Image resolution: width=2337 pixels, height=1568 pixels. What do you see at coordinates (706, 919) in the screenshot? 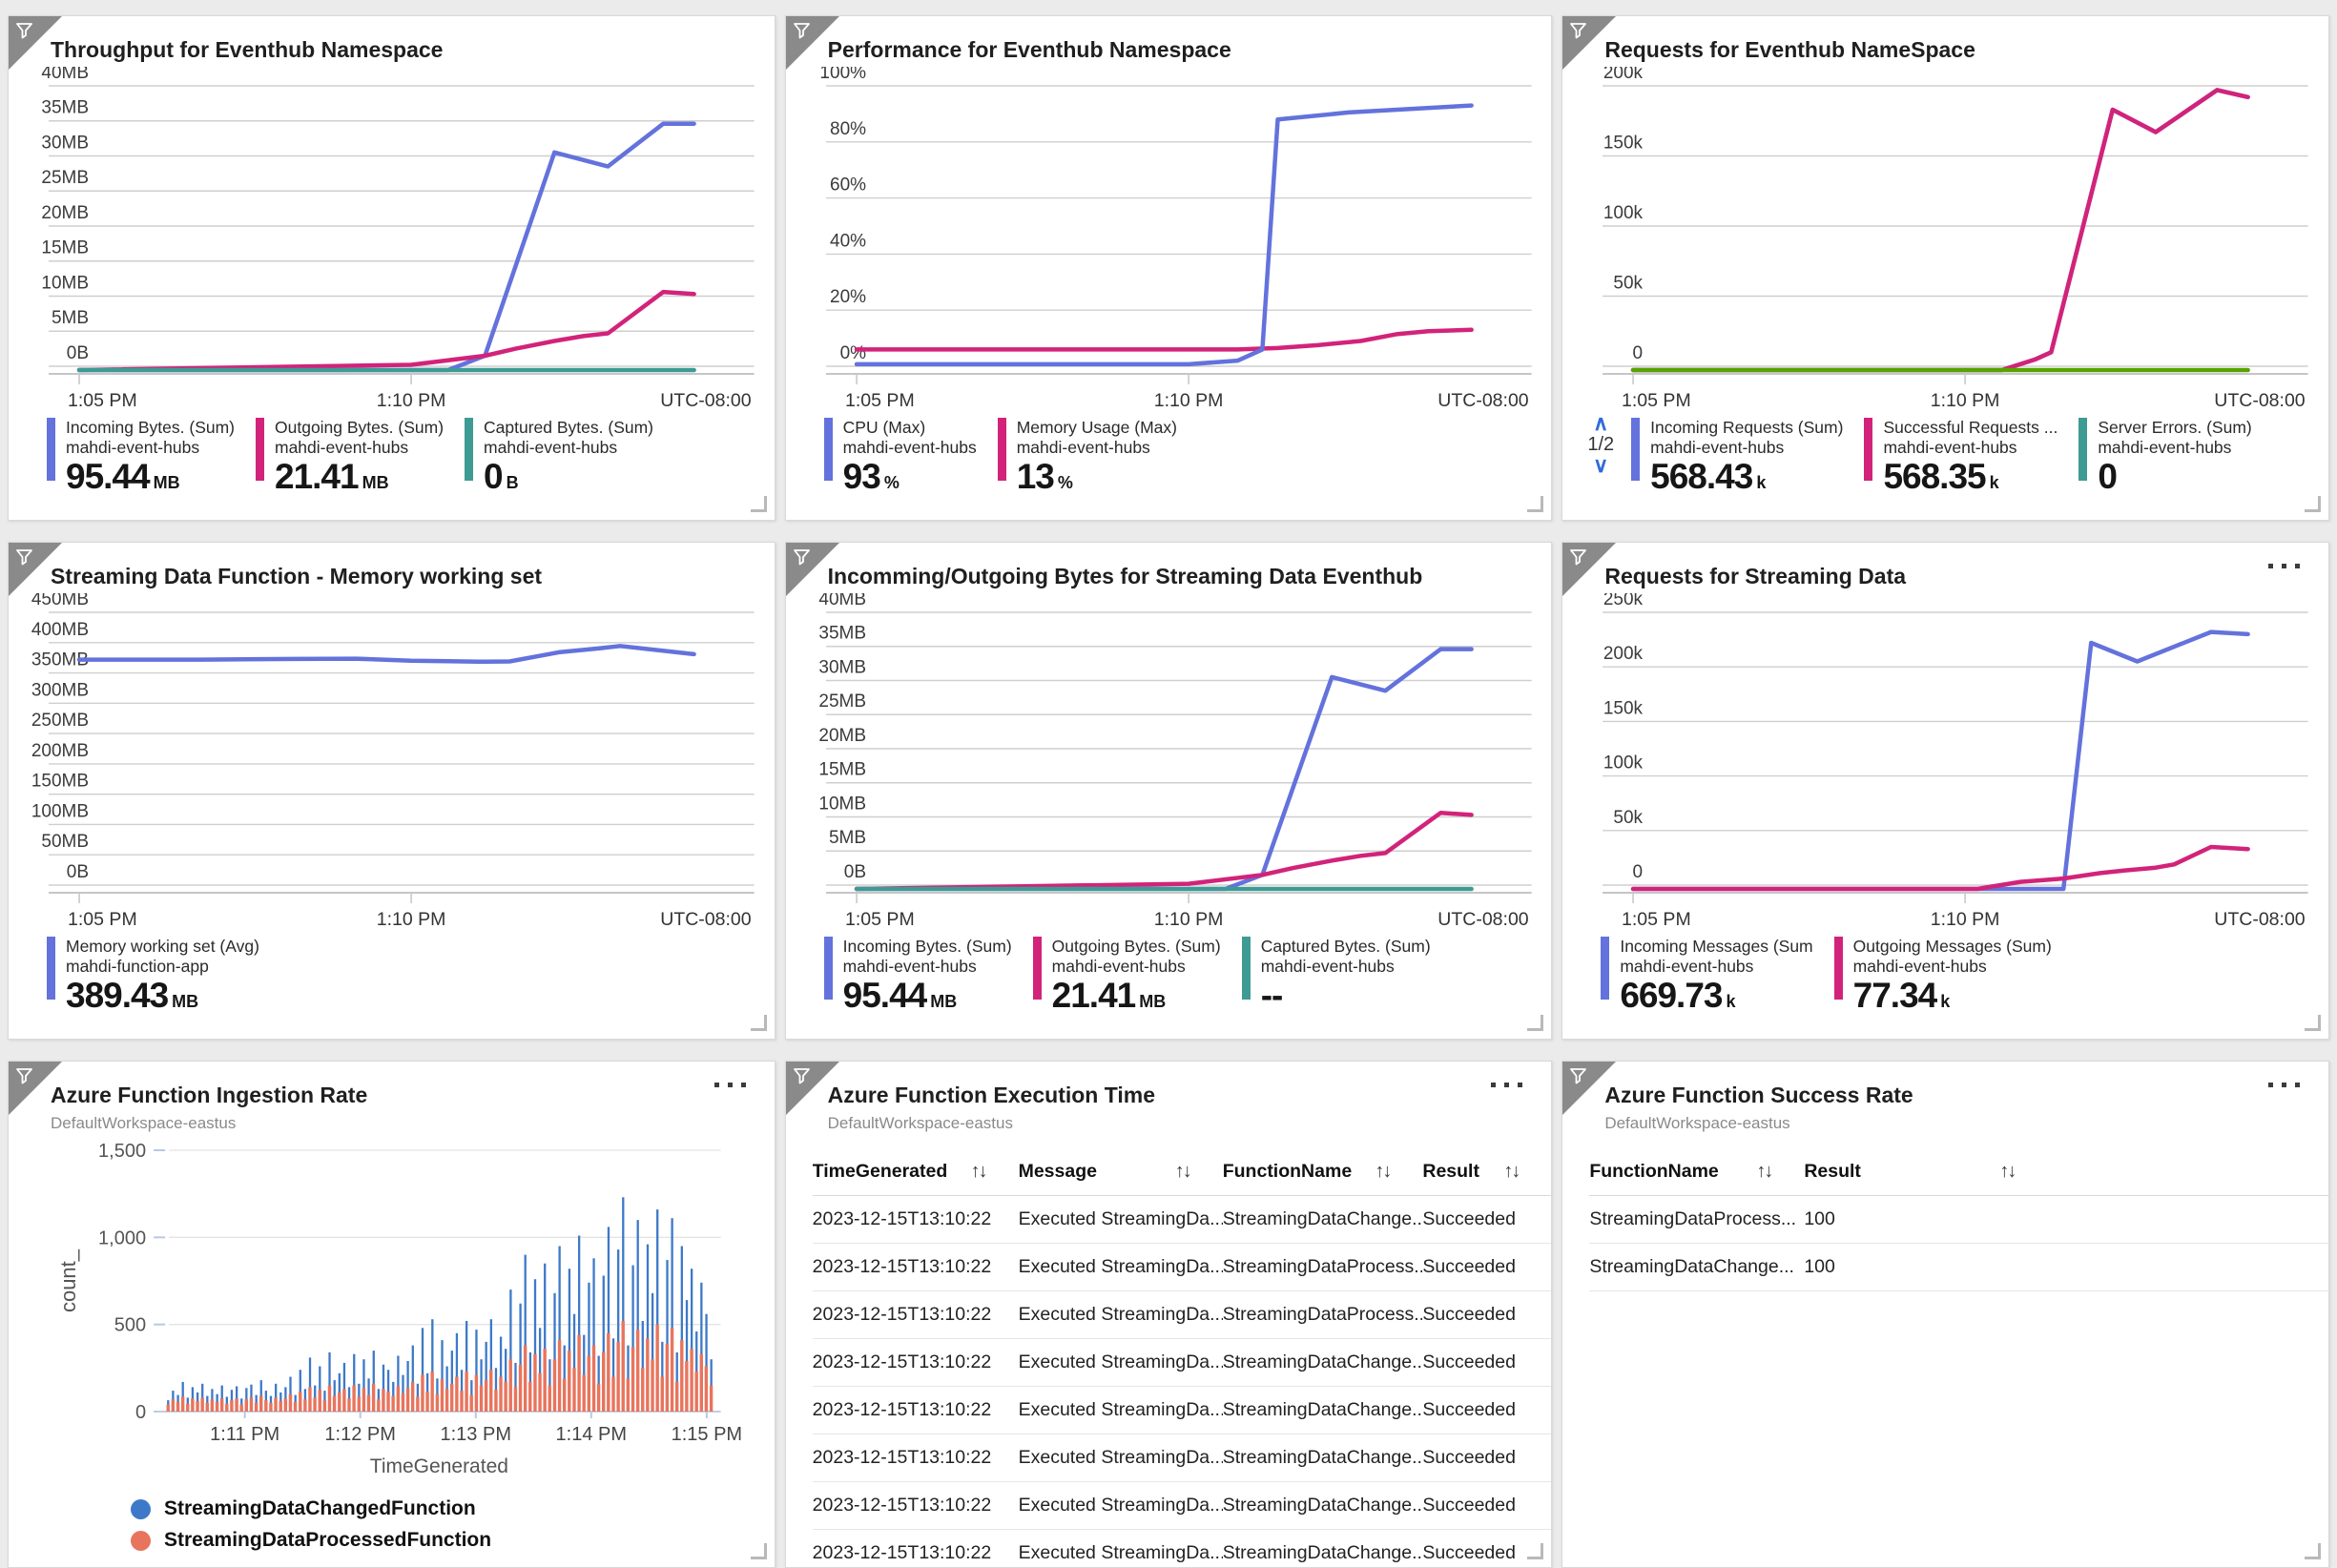
I see `svg-text: UTC-08:00` at bounding box center [706, 919].